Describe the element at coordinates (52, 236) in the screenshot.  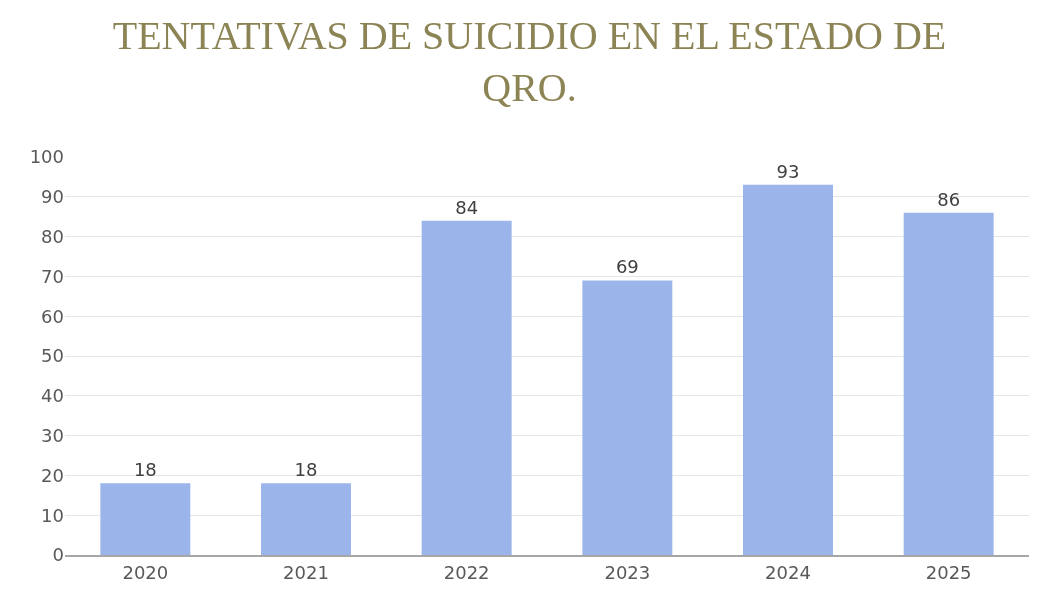
I see `y-tick-label: 80` at that location.